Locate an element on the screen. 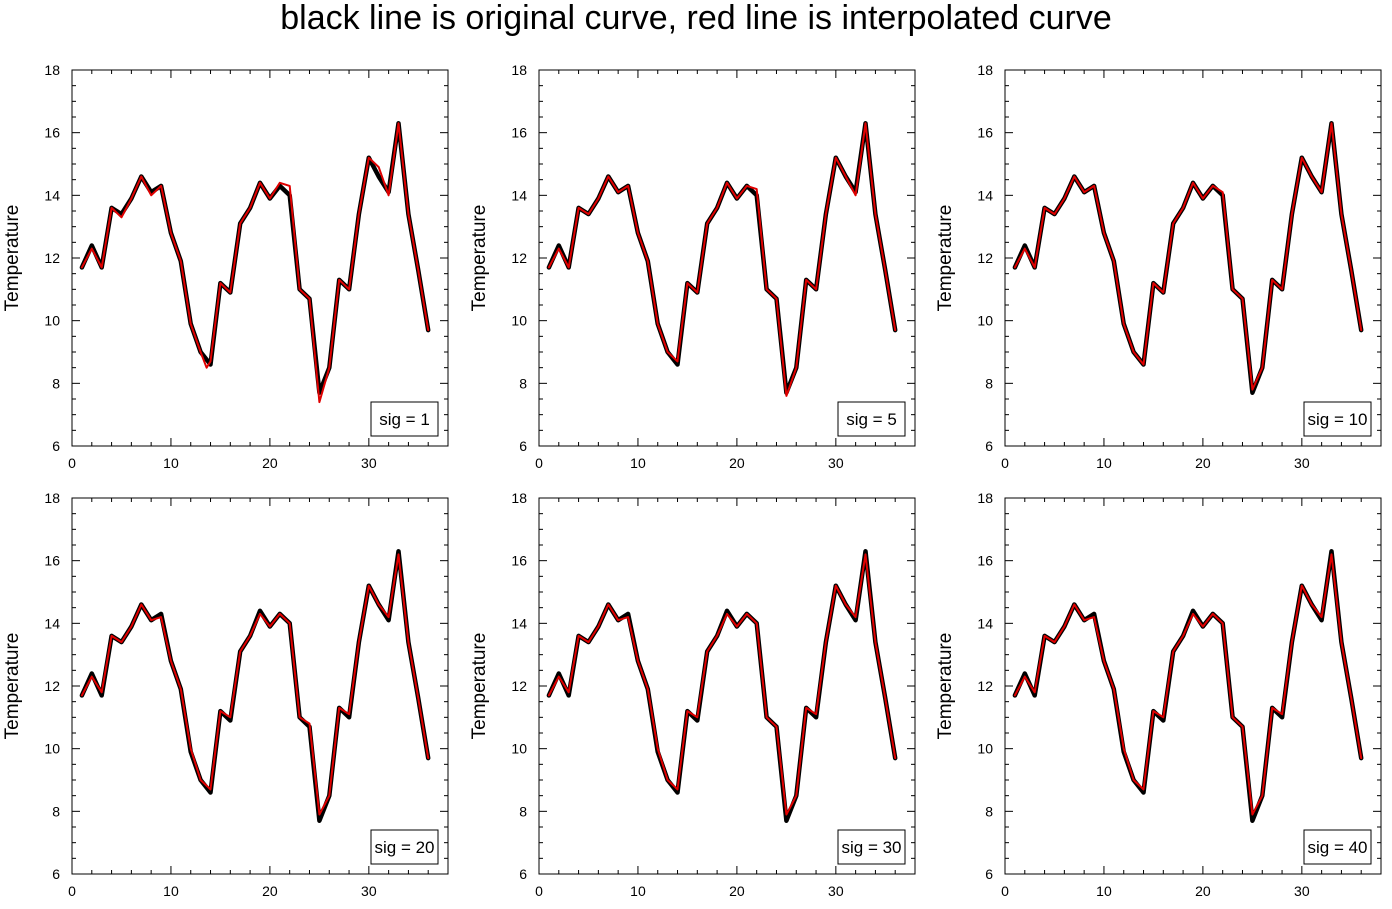 This screenshot has height=909, width=1392. panel-4: 0 10 20 30 6 8 10 12 14 16 18 Temperature sig = 20 is located at coordinates (225, 694).